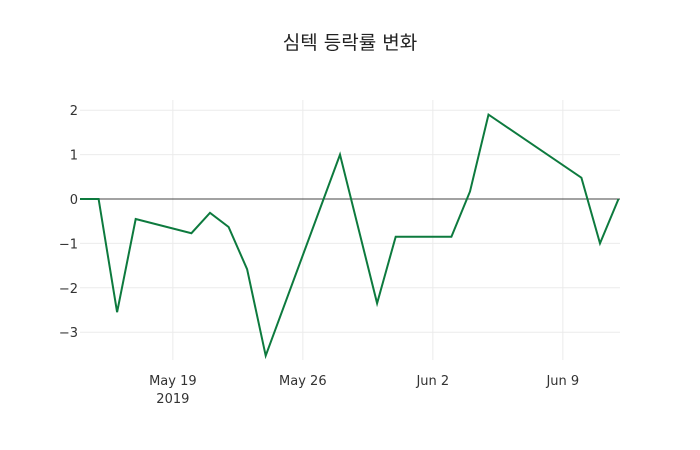 Image resolution: width=700 pixels, height=450 pixels. What do you see at coordinates (74, 156) in the screenshot?
I see `y-tick-label: 1` at bounding box center [74, 156].